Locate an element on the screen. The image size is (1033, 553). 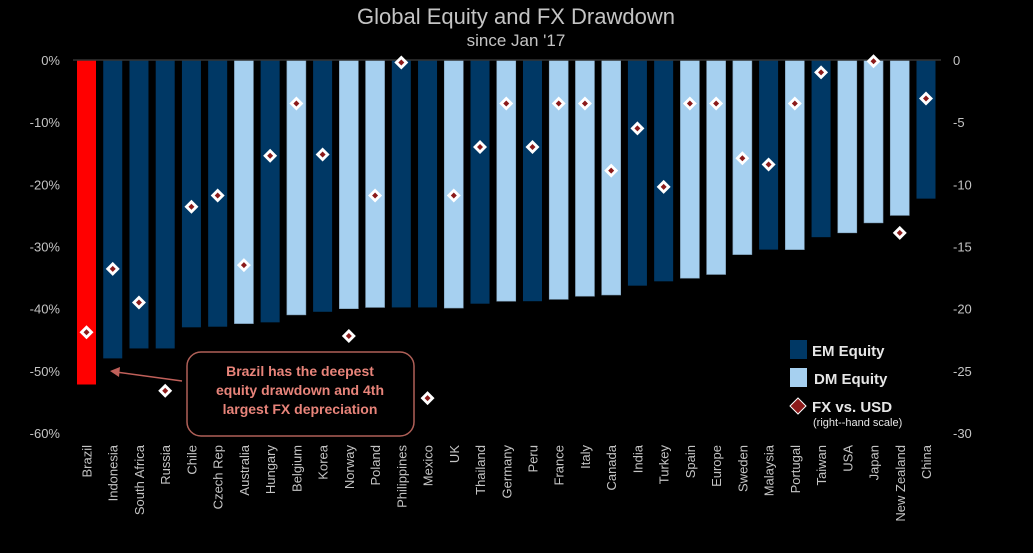
annotation-arrowhead is located at coordinates (115, 372).